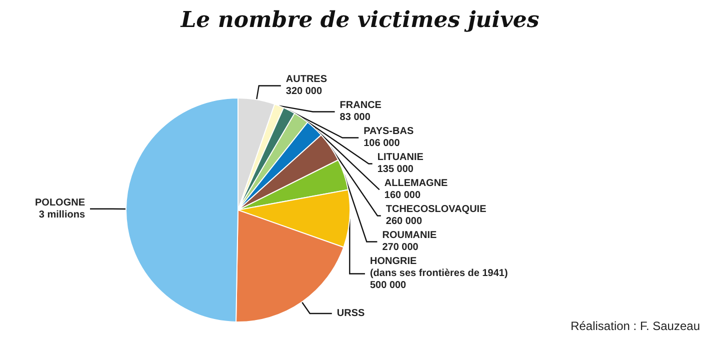 The height and width of the screenshot is (340, 720). I want to click on slice-label: URSS, so click(350, 313).